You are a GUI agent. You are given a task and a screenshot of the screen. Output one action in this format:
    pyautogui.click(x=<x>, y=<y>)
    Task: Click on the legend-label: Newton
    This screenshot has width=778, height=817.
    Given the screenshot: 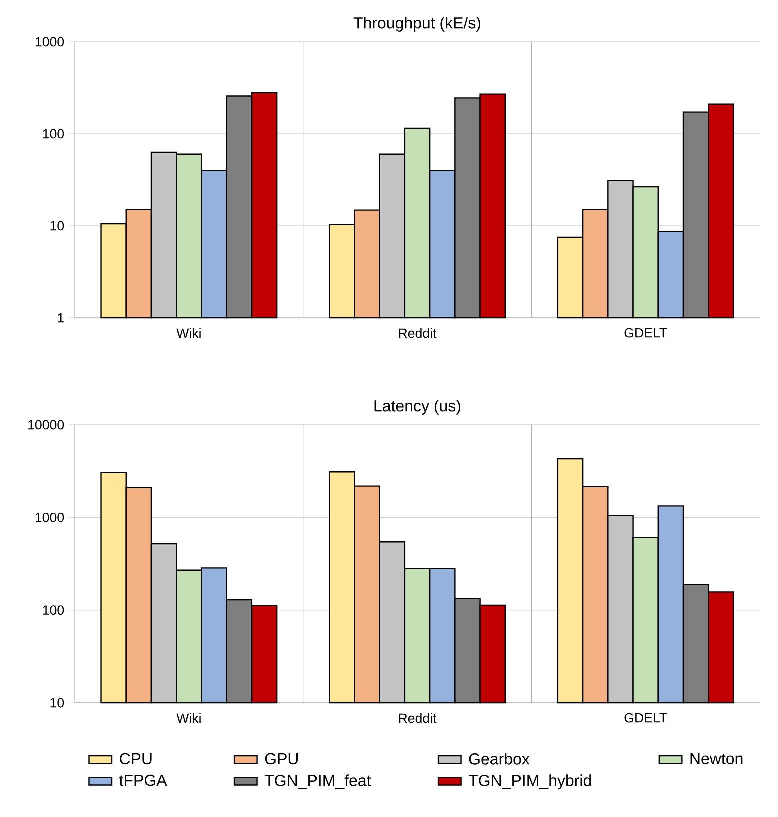 What is the action you would take?
    pyautogui.click(x=716, y=759)
    